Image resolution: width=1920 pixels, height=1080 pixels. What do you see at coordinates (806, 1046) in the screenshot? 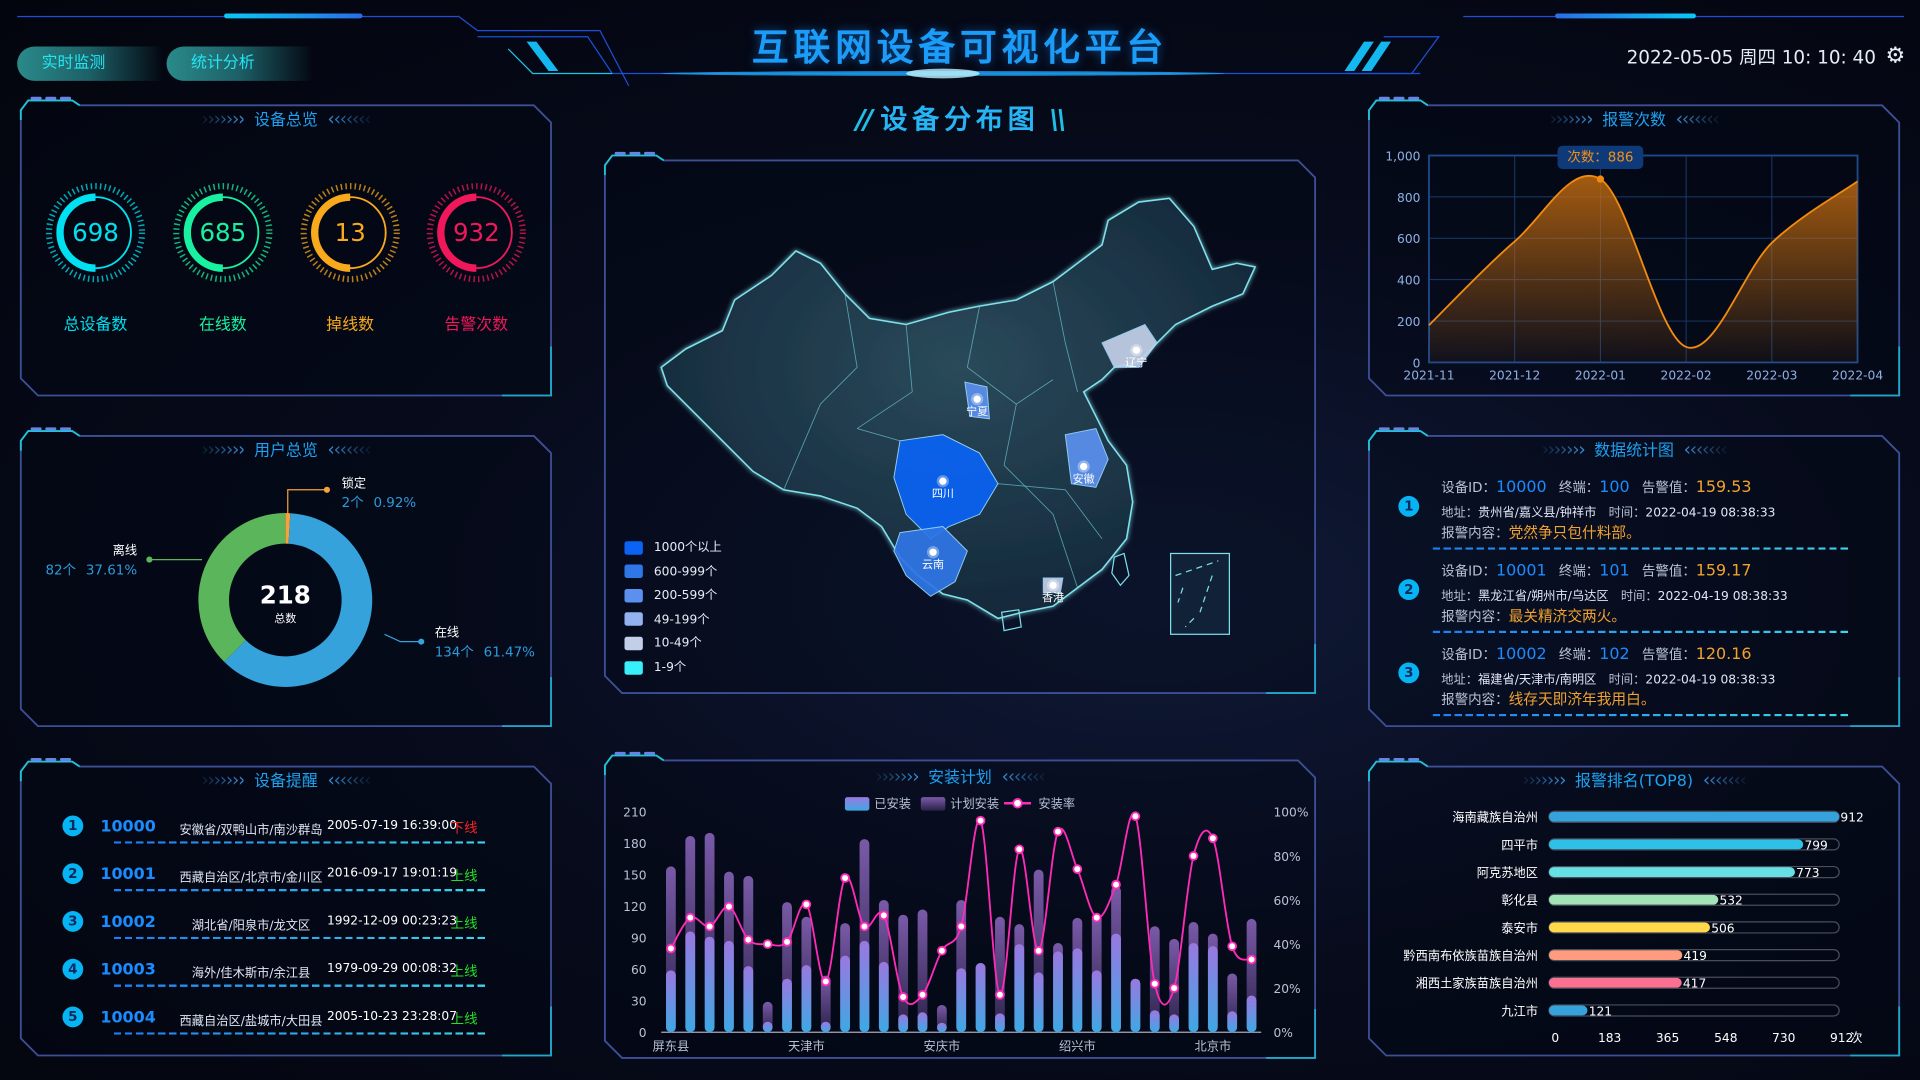
I see `x-tick-label: 天津市` at bounding box center [806, 1046].